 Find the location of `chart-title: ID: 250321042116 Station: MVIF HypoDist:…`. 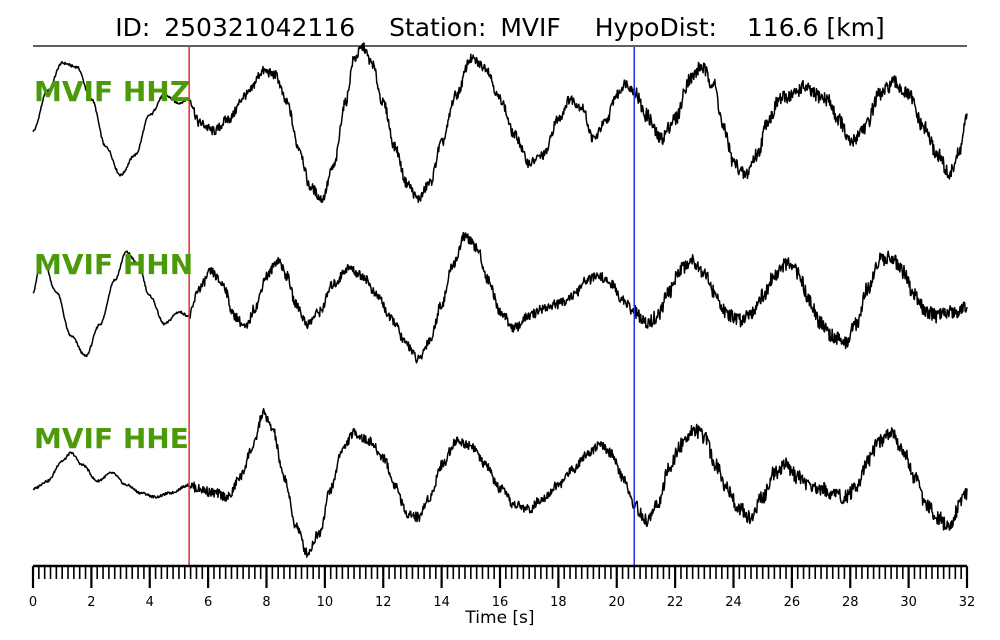

chart-title: ID: 250321042116 Station: MVIF HypoDist:… is located at coordinates (500, 27).